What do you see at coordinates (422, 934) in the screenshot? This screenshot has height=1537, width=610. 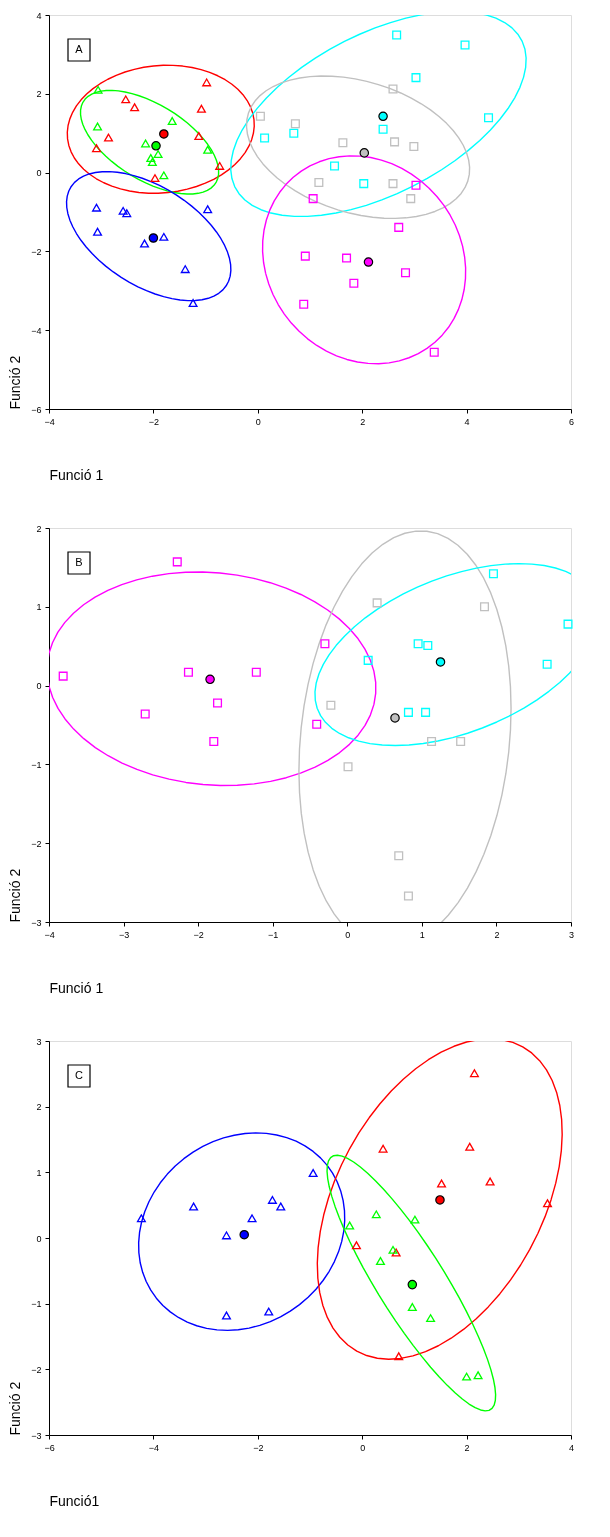 I see `x-tick-label: 1` at bounding box center [422, 934].